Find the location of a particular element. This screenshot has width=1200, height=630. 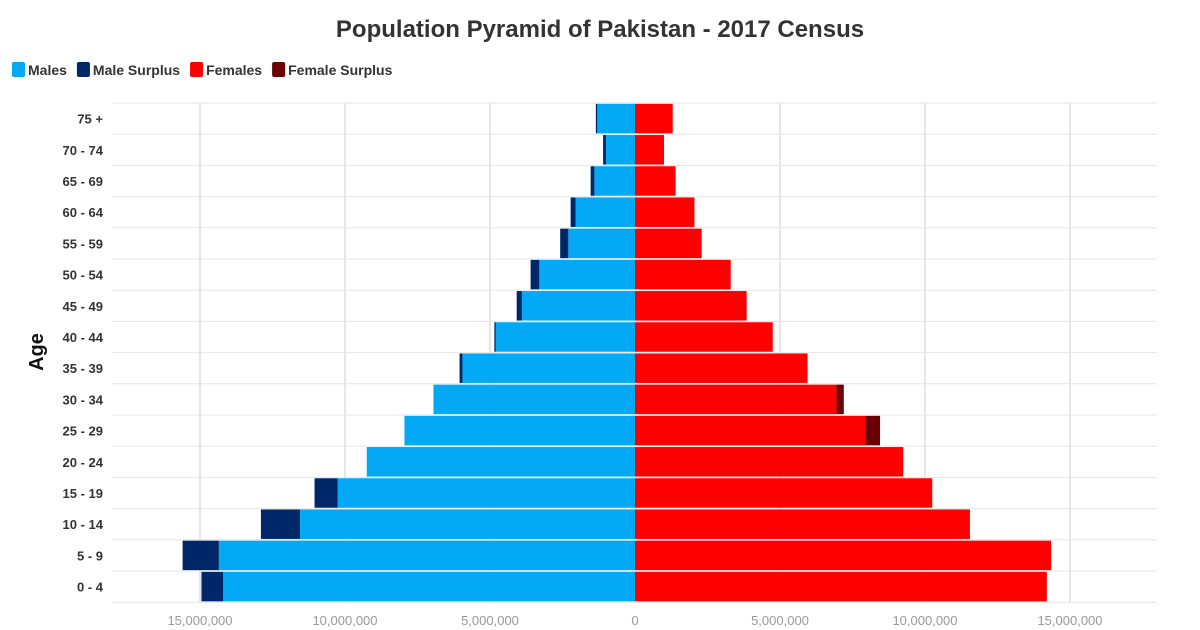

legend: Males Male Surplus Females Female Surplus is located at coordinates (202, 70).